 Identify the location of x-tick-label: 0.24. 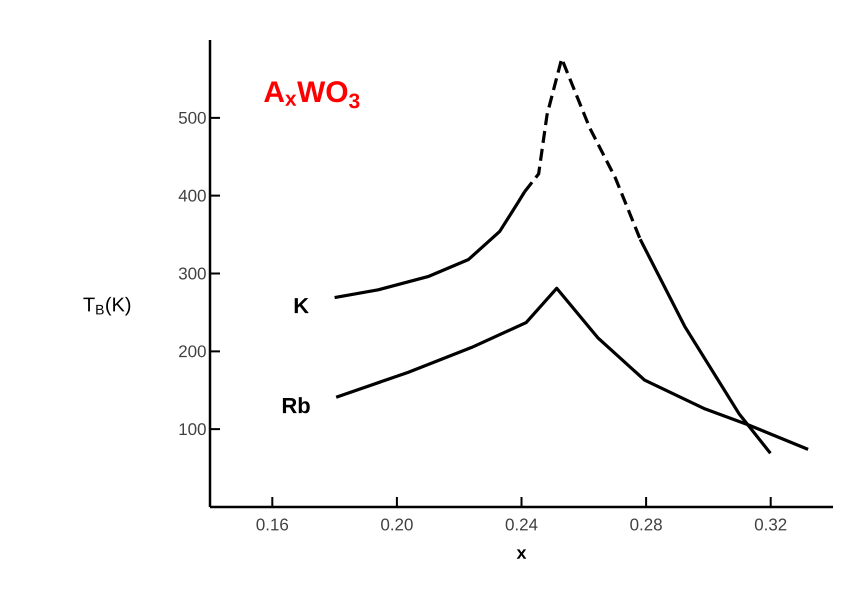
(522, 524).